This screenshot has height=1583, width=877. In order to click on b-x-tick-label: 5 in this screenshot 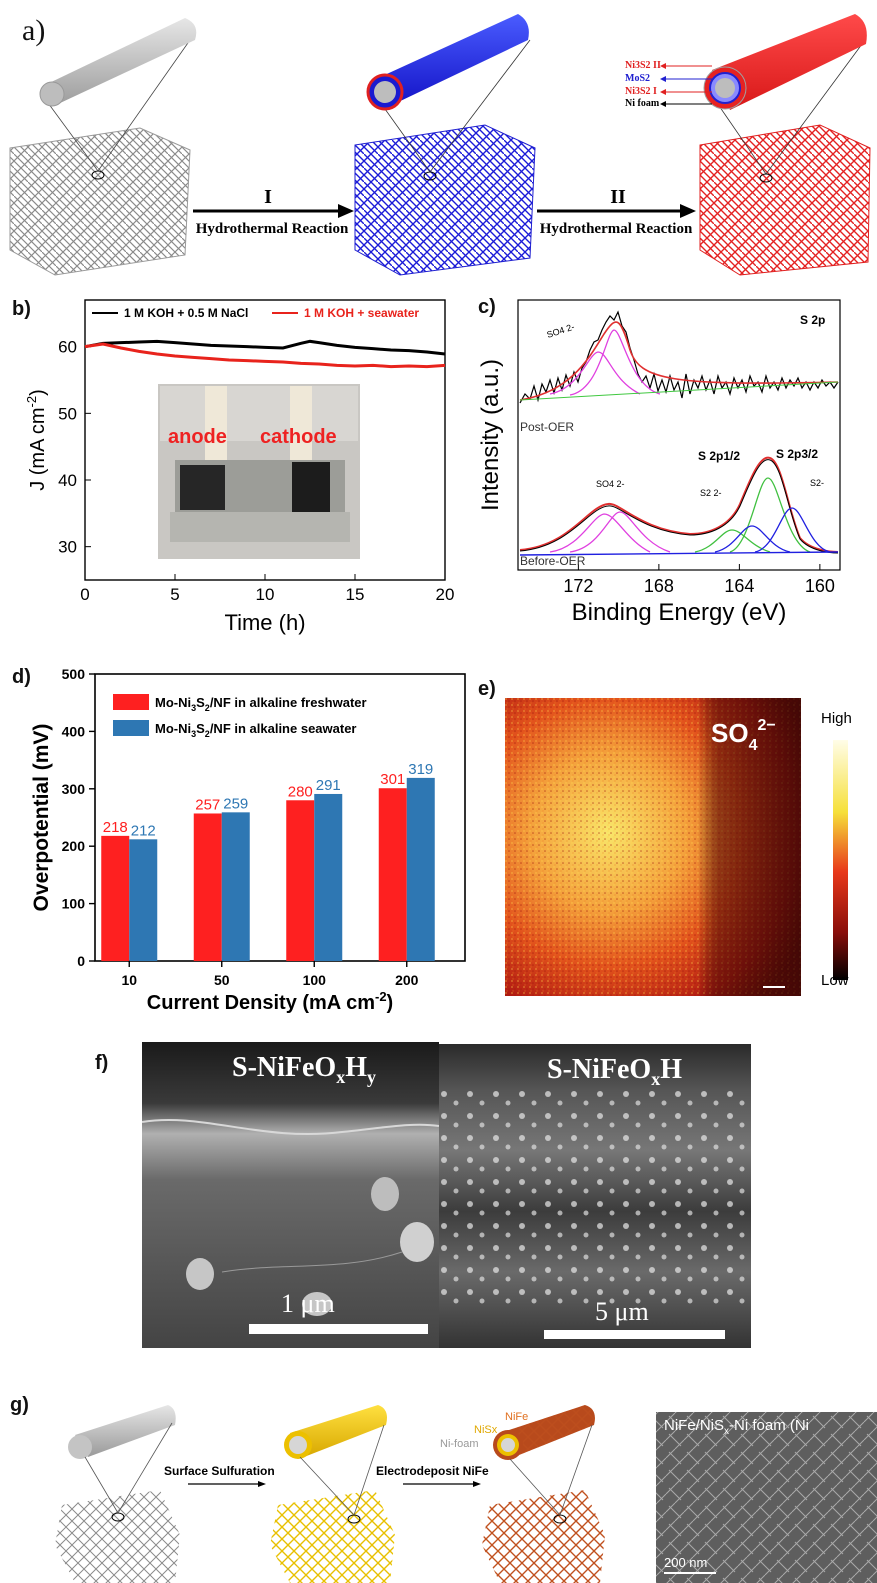, I will do `click(174, 594)`.